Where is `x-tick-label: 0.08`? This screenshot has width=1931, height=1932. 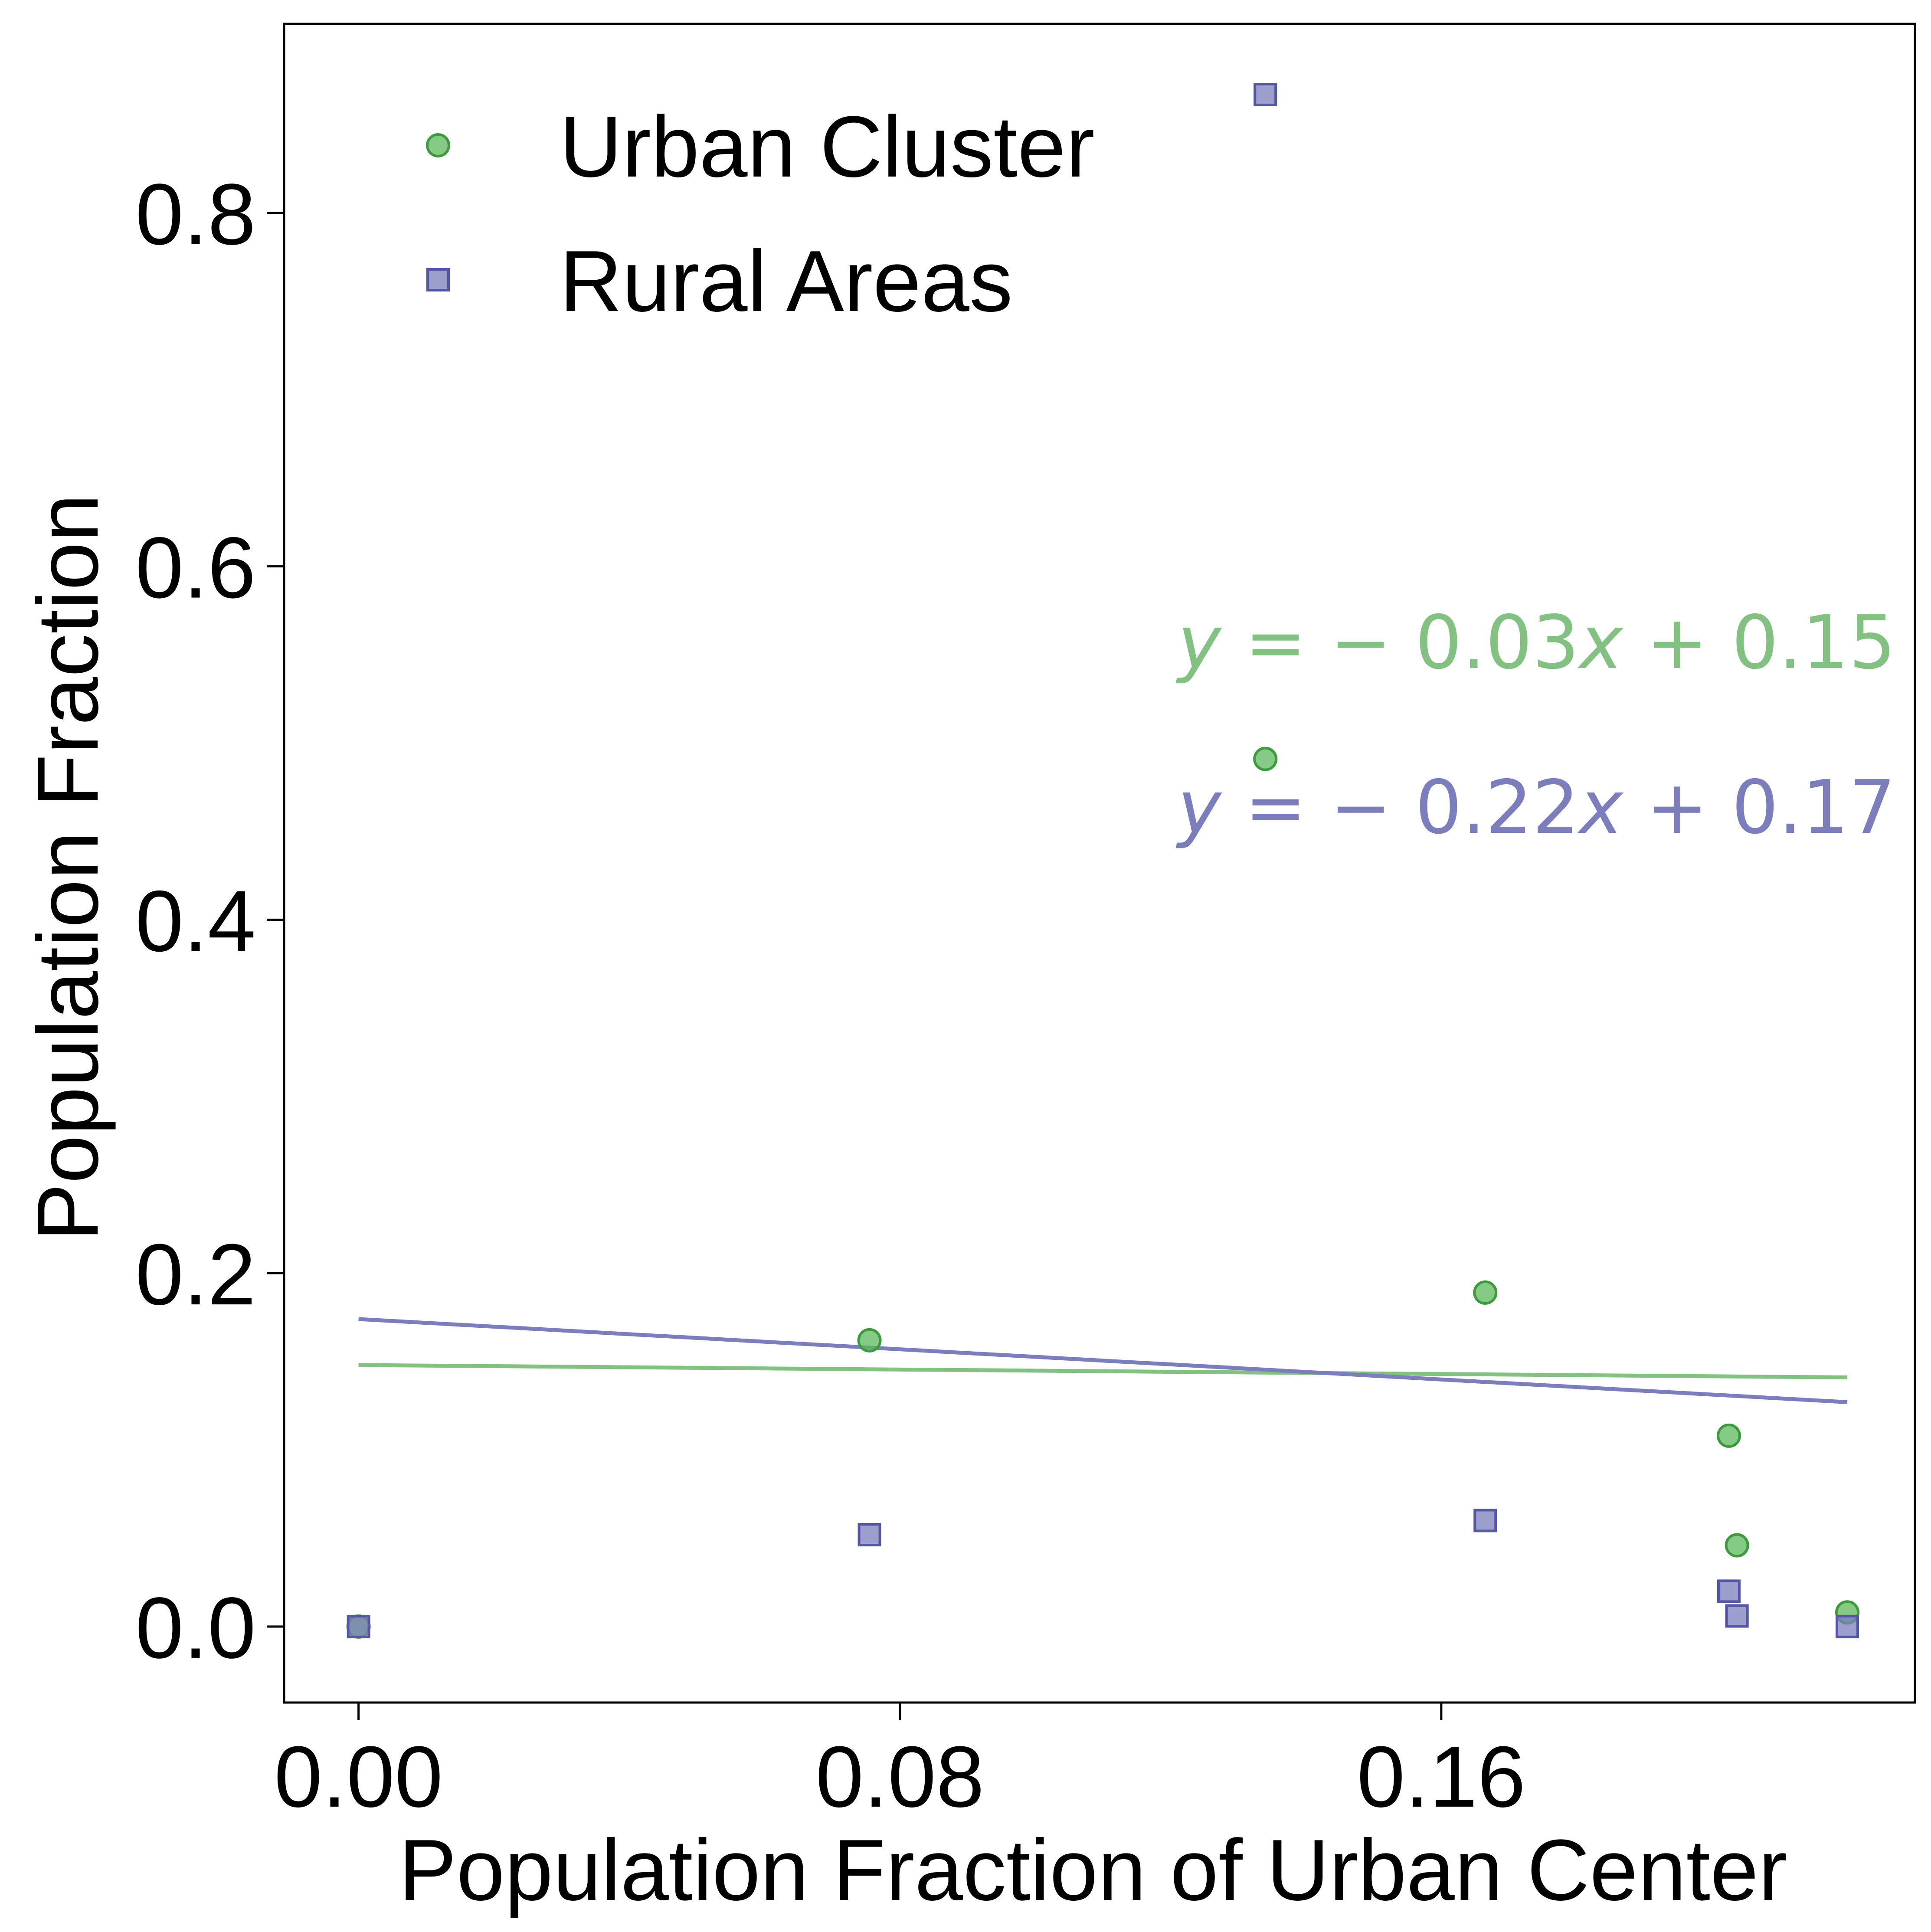 x-tick-label: 0.08 is located at coordinates (899, 1777).